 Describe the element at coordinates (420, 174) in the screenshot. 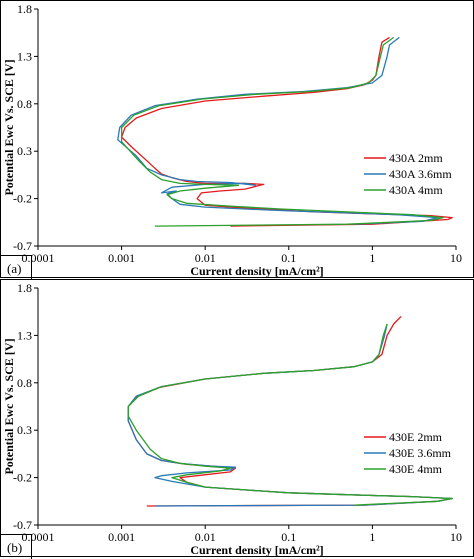

I see `legend-entry: 430A 3.6mm` at that location.